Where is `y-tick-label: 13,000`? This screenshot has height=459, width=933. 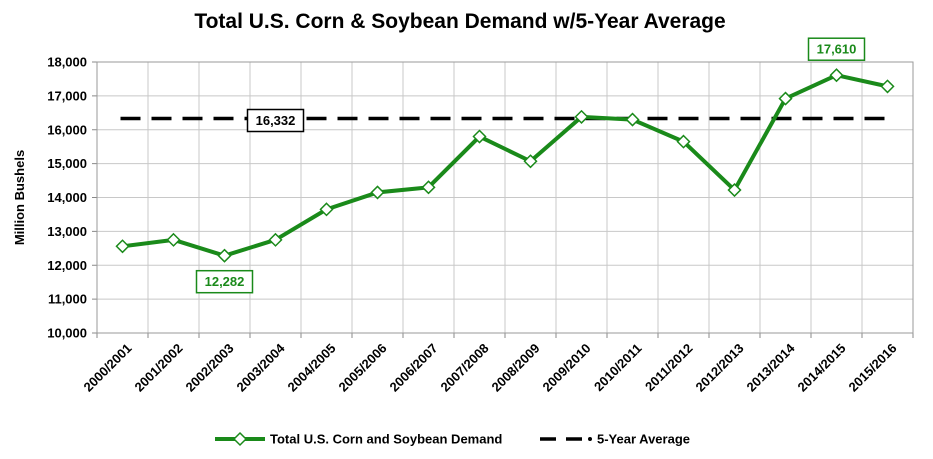
y-tick-label: 13,000 is located at coordinates (67, 231).